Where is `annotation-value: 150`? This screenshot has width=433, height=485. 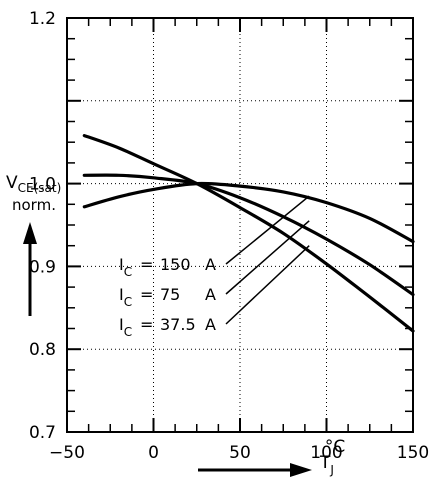
annotation-value: 150 is located at coordinates (175, 264).